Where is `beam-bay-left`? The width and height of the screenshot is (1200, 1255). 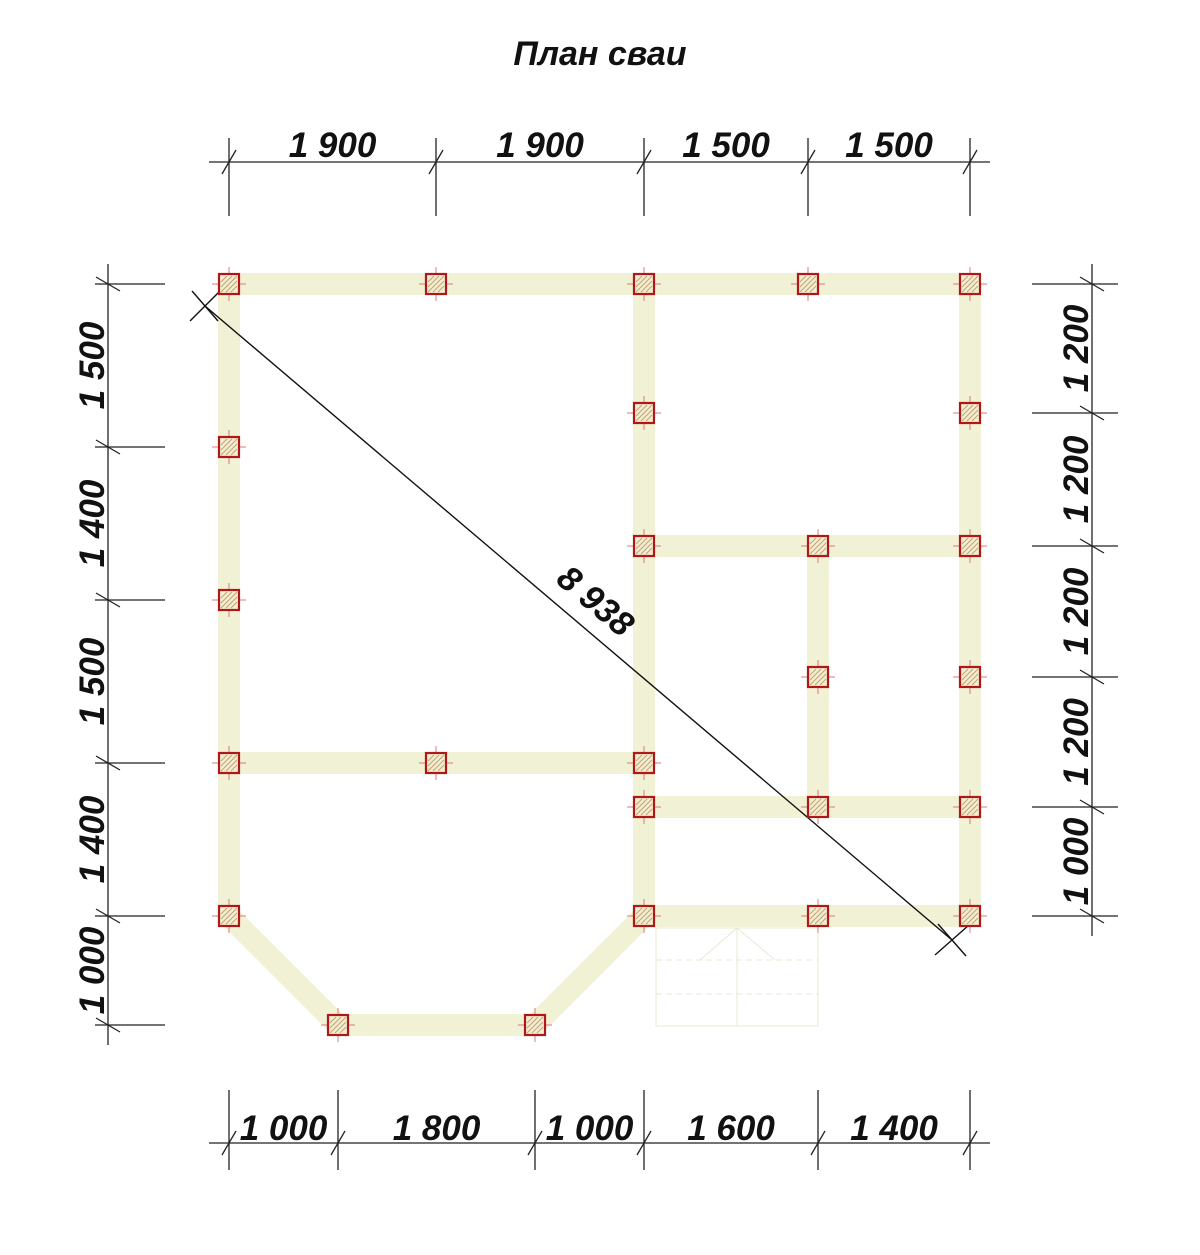 beam-bay-left is located at coordinates (283, 970).